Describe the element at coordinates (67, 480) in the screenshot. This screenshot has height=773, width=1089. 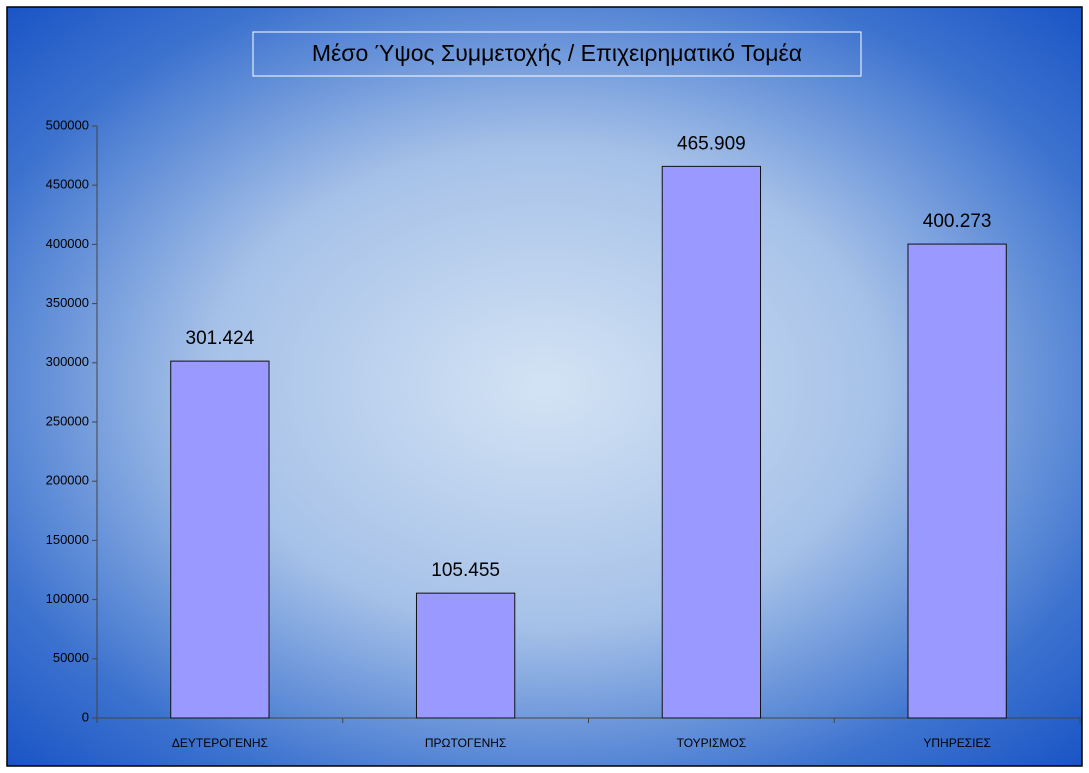
I see `y-tick-label: 200000` at that location.